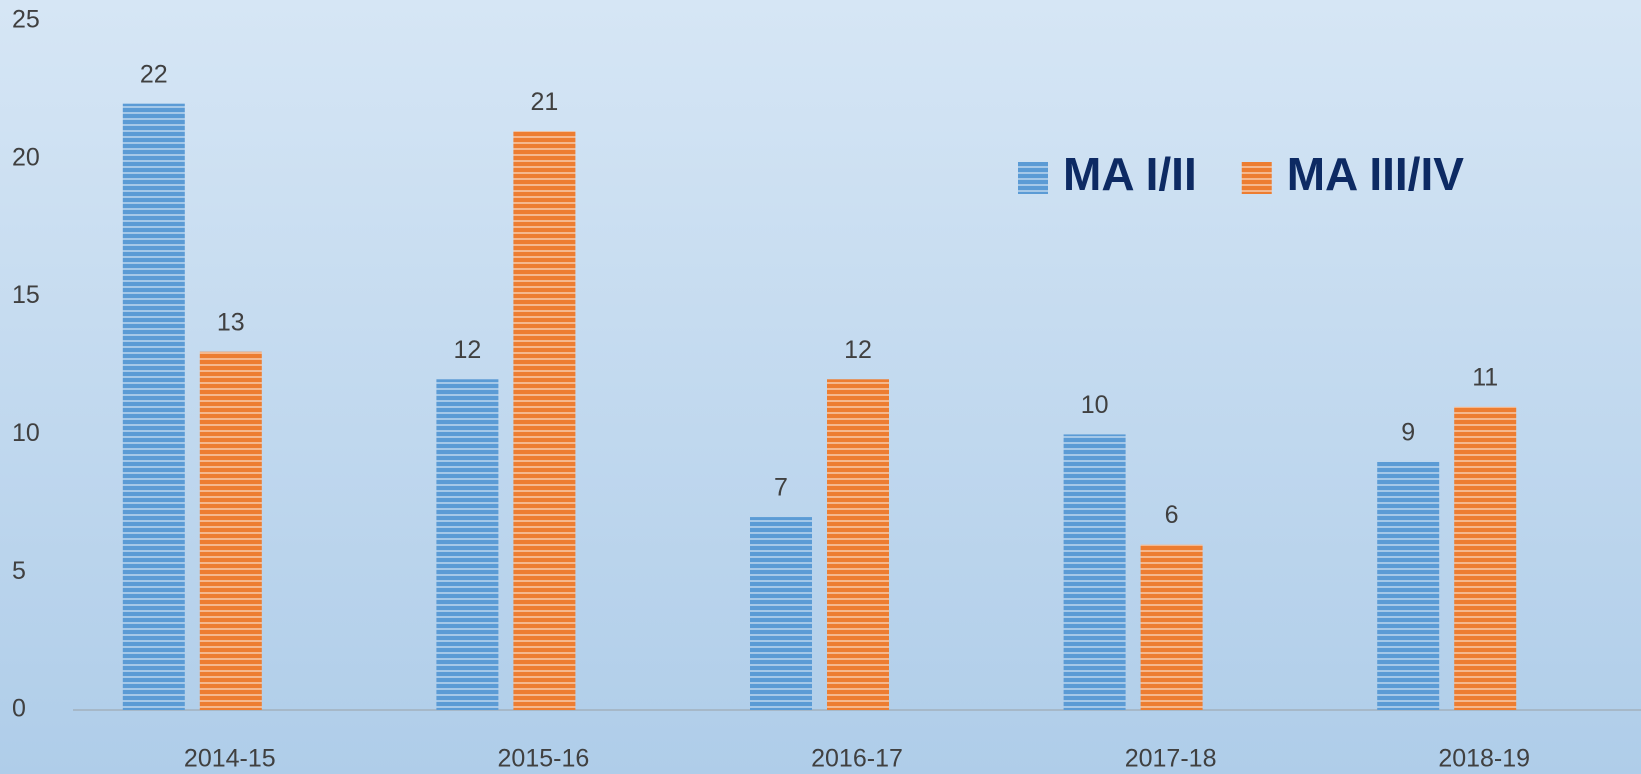  What do you see at coordinates (26, 433) in the screenshot?
I see `y-tick-label: 10` at bounding box center [26, 433].